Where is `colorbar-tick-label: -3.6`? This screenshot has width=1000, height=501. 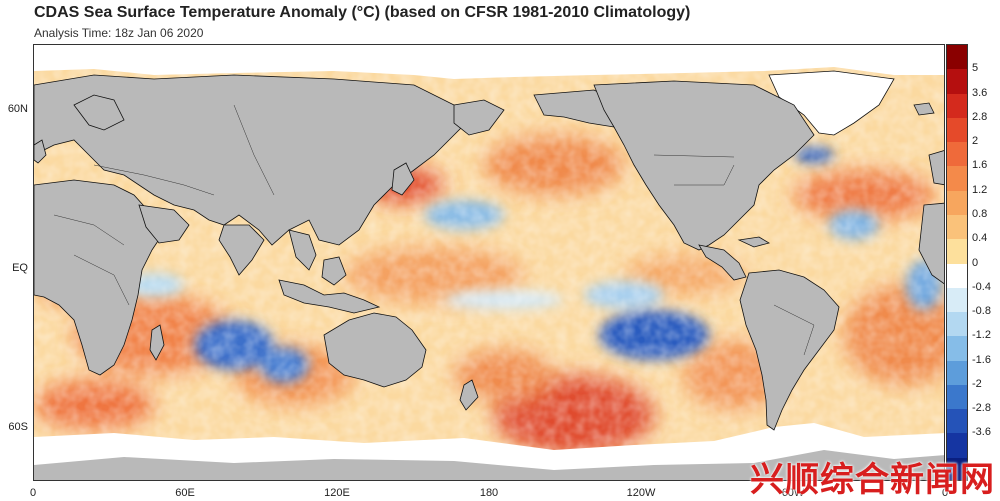
colorbar-tick-label: -3.6 is located at coordinates (981, 432).